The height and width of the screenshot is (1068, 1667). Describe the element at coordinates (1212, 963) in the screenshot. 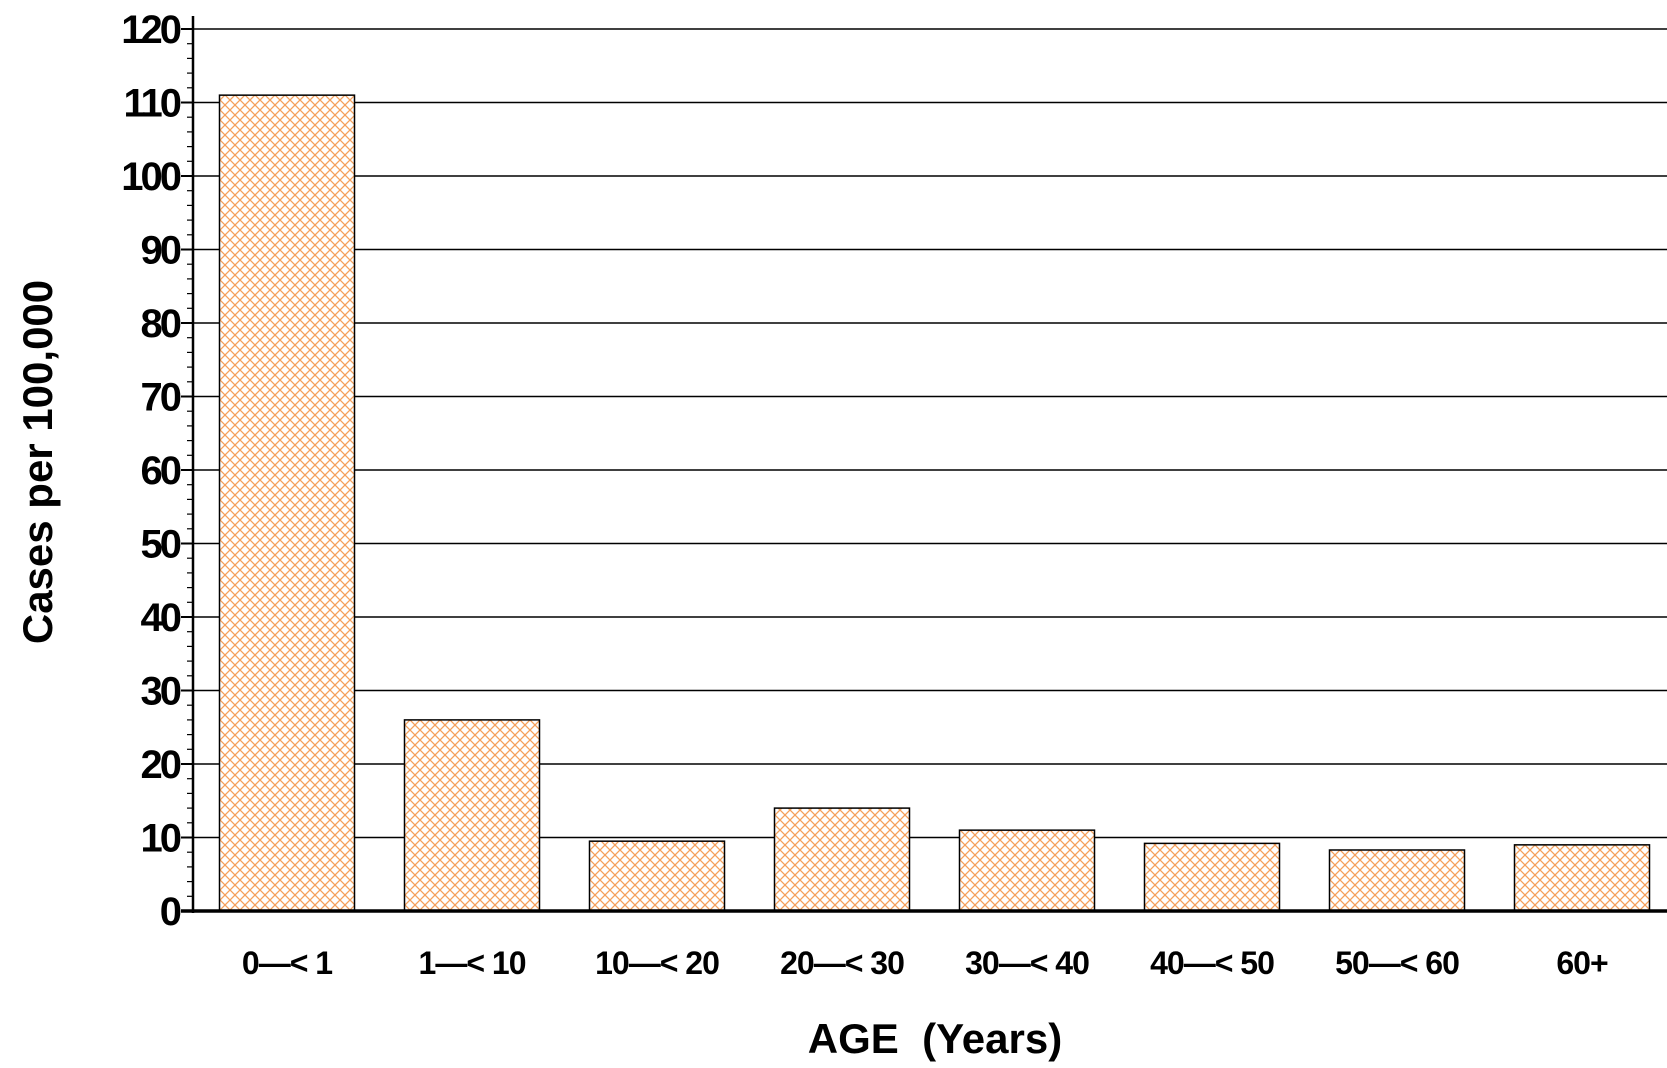

I see `x-tick-label: 40—< 50` at that location.